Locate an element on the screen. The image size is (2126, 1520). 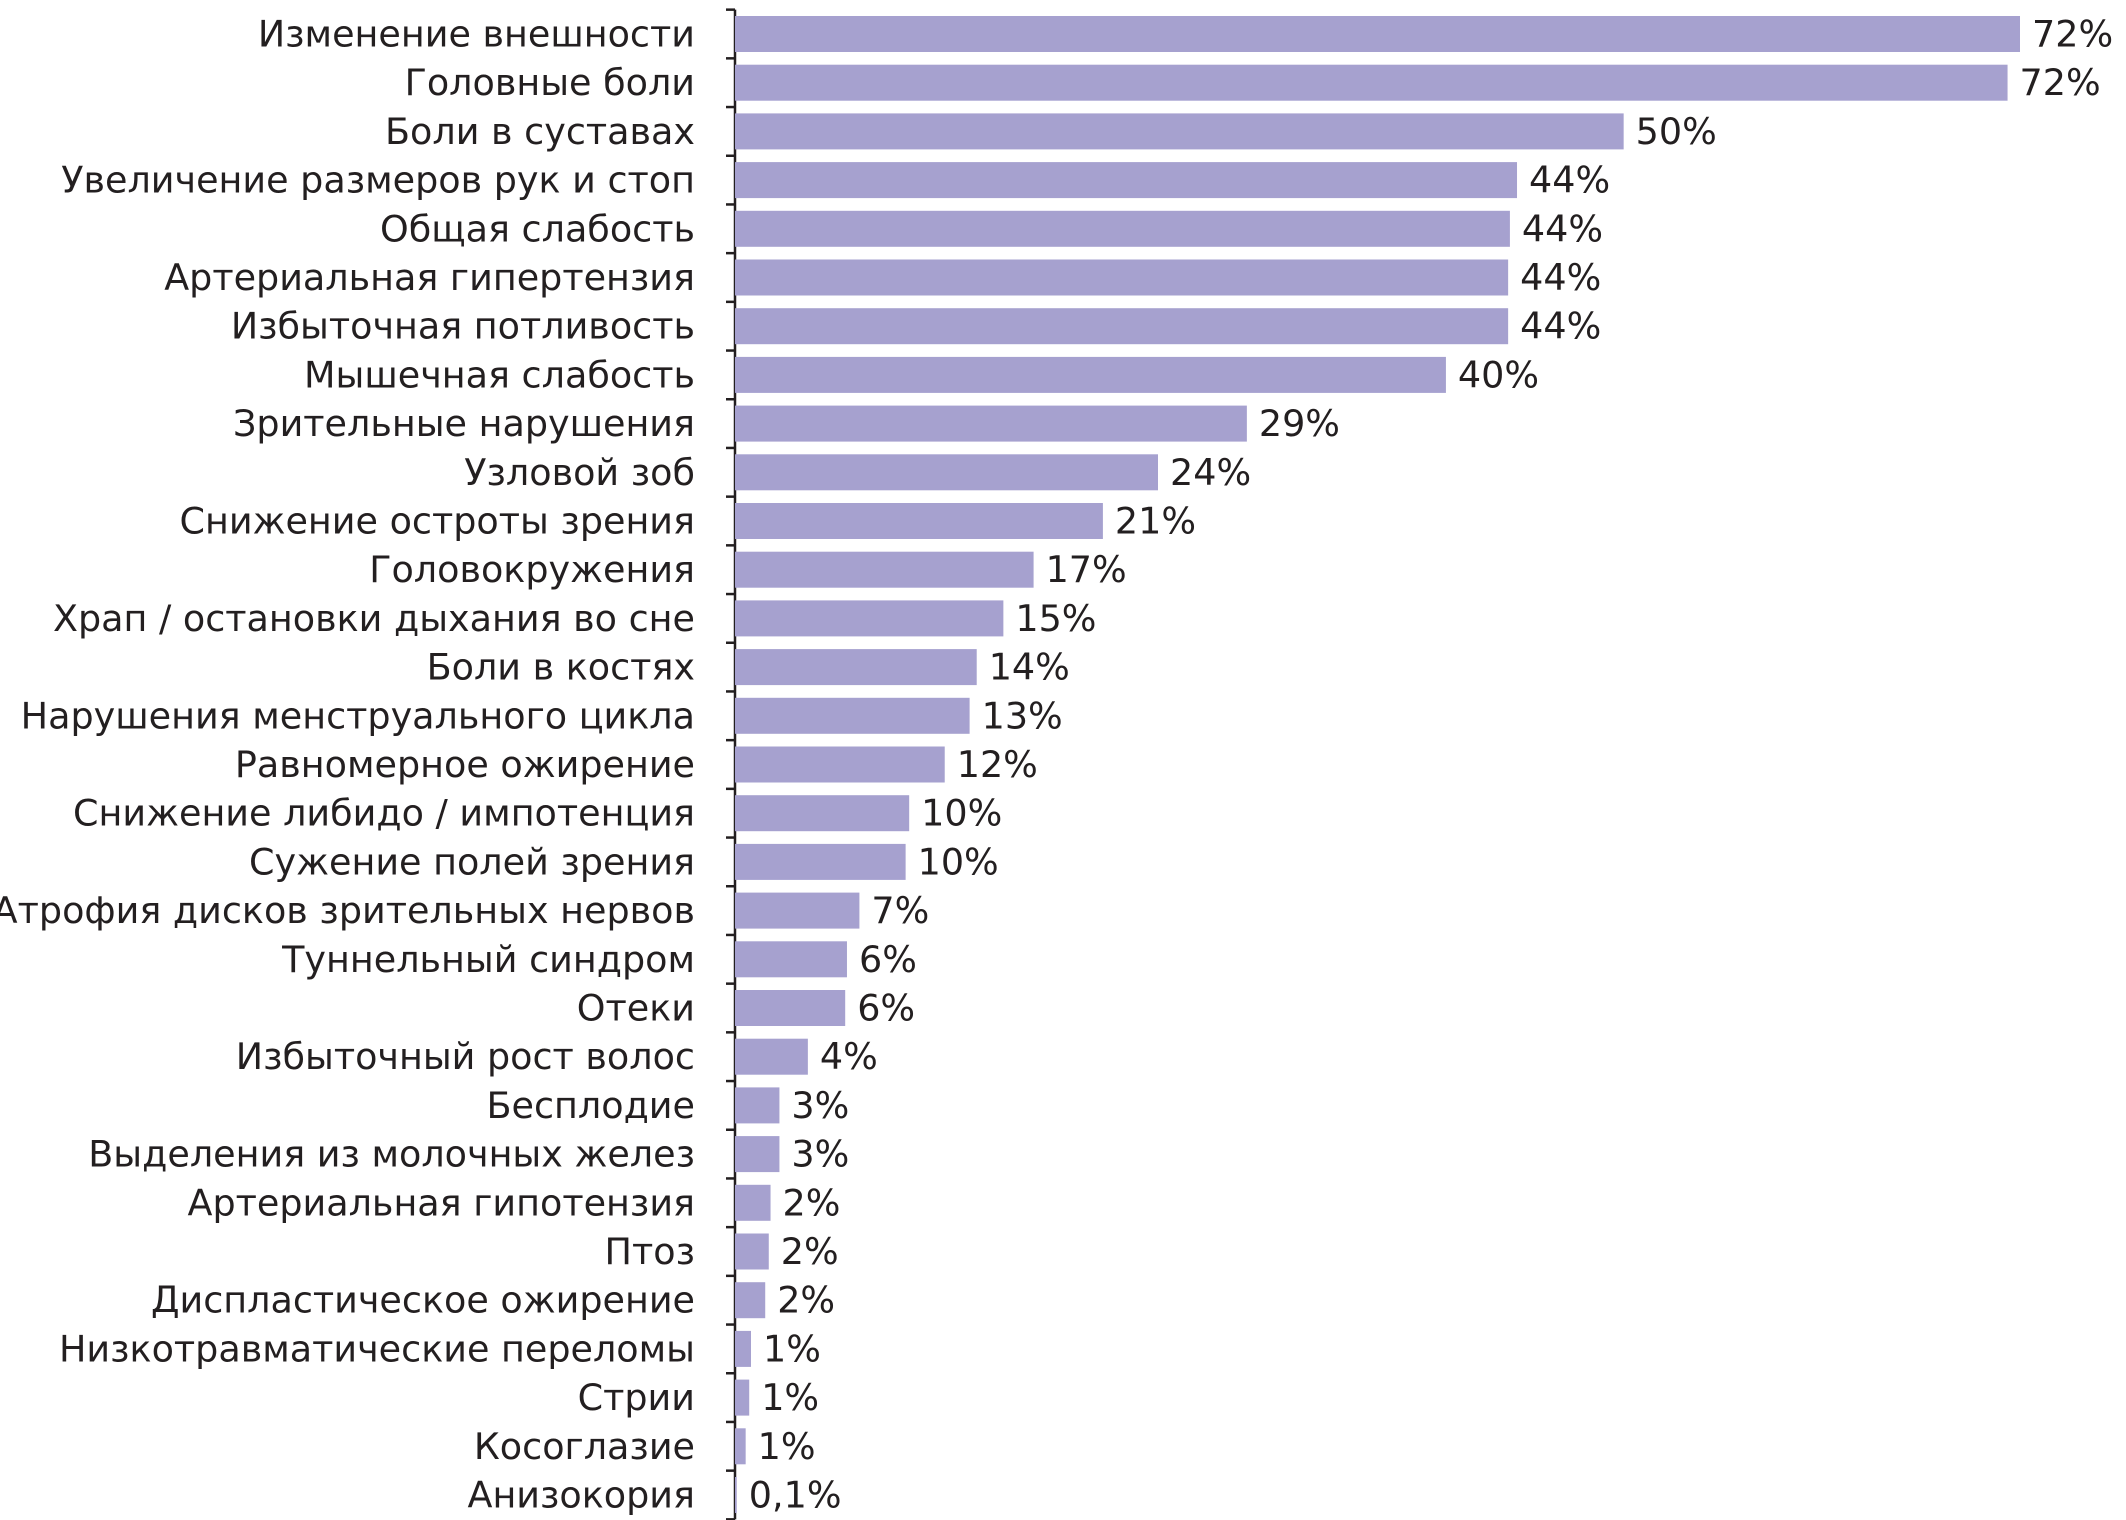
data-label: 50% is located at coordinates (1676, 131).